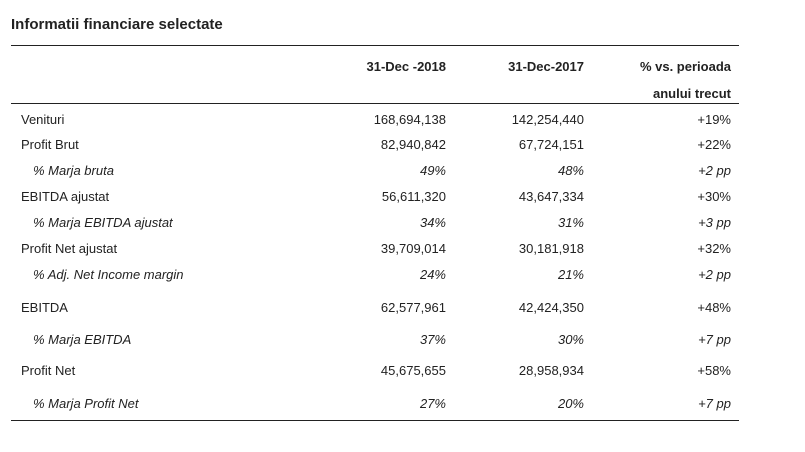 This screenshot has height=452, width=805. I want to click on row-label: Profit Net, so click(48, 370).